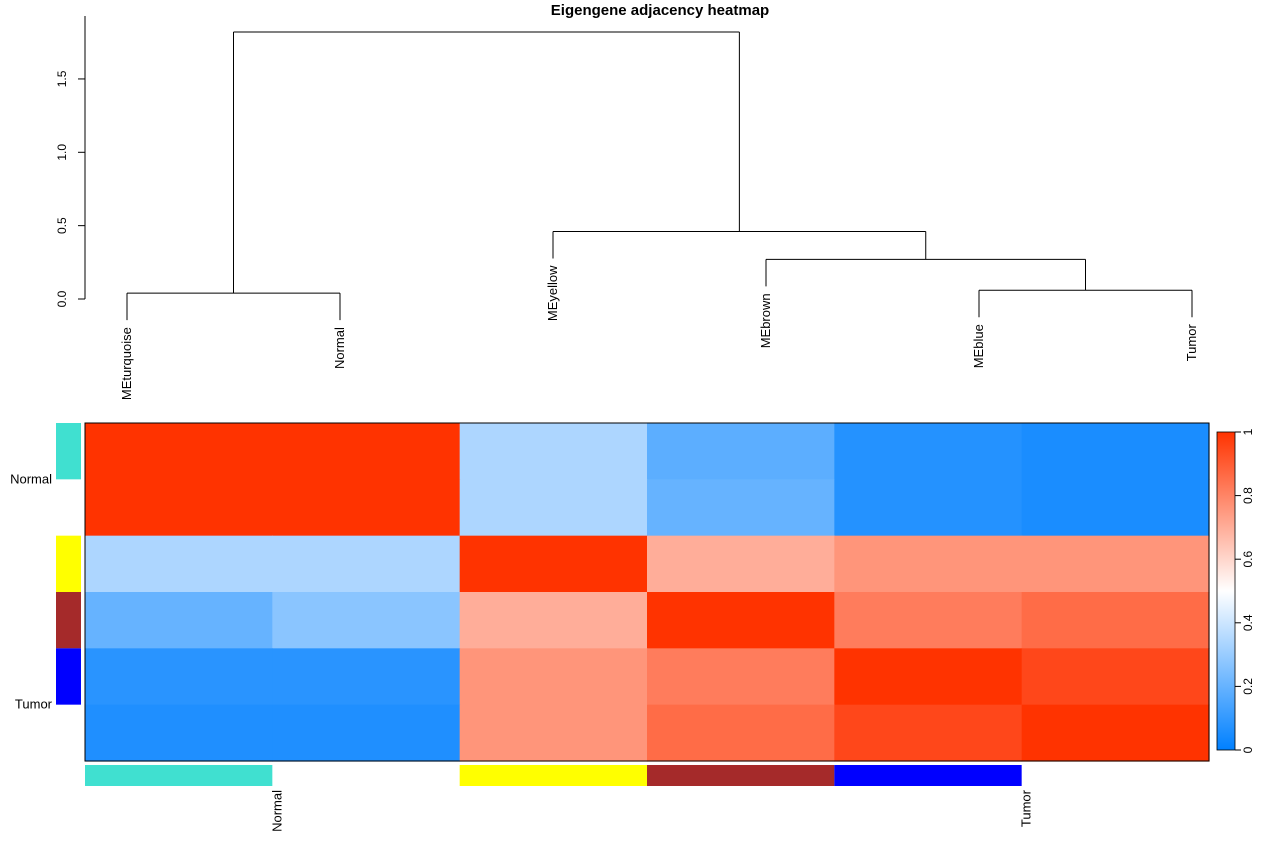 The width and height of the screenshot is (1269, 846). I want to click on color-scale-bar, so click(1226, 591).